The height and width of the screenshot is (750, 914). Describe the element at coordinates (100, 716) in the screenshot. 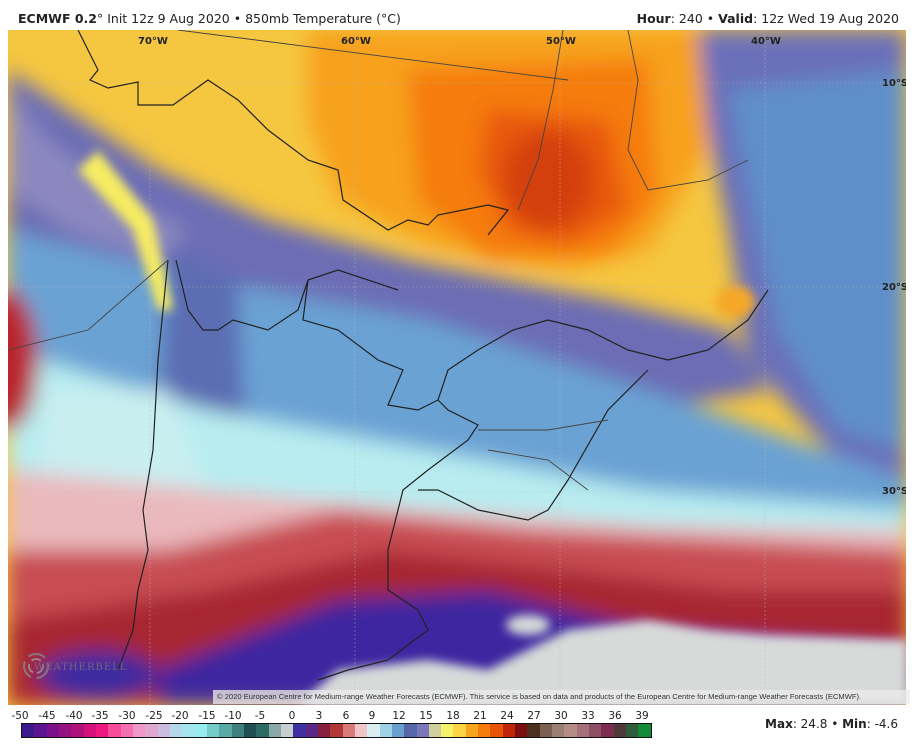

I see `tick: -35` at that location.